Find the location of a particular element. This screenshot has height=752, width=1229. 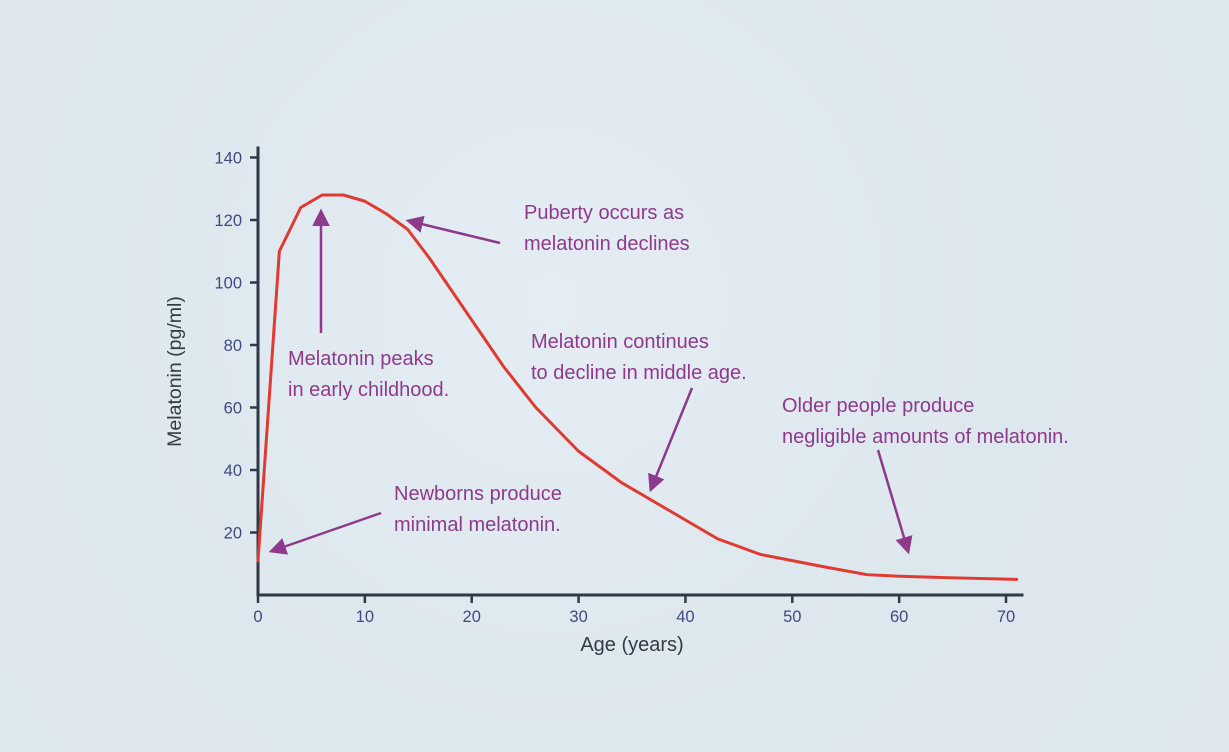

x-tick-label: 0 is located at coordinates (257, 617).